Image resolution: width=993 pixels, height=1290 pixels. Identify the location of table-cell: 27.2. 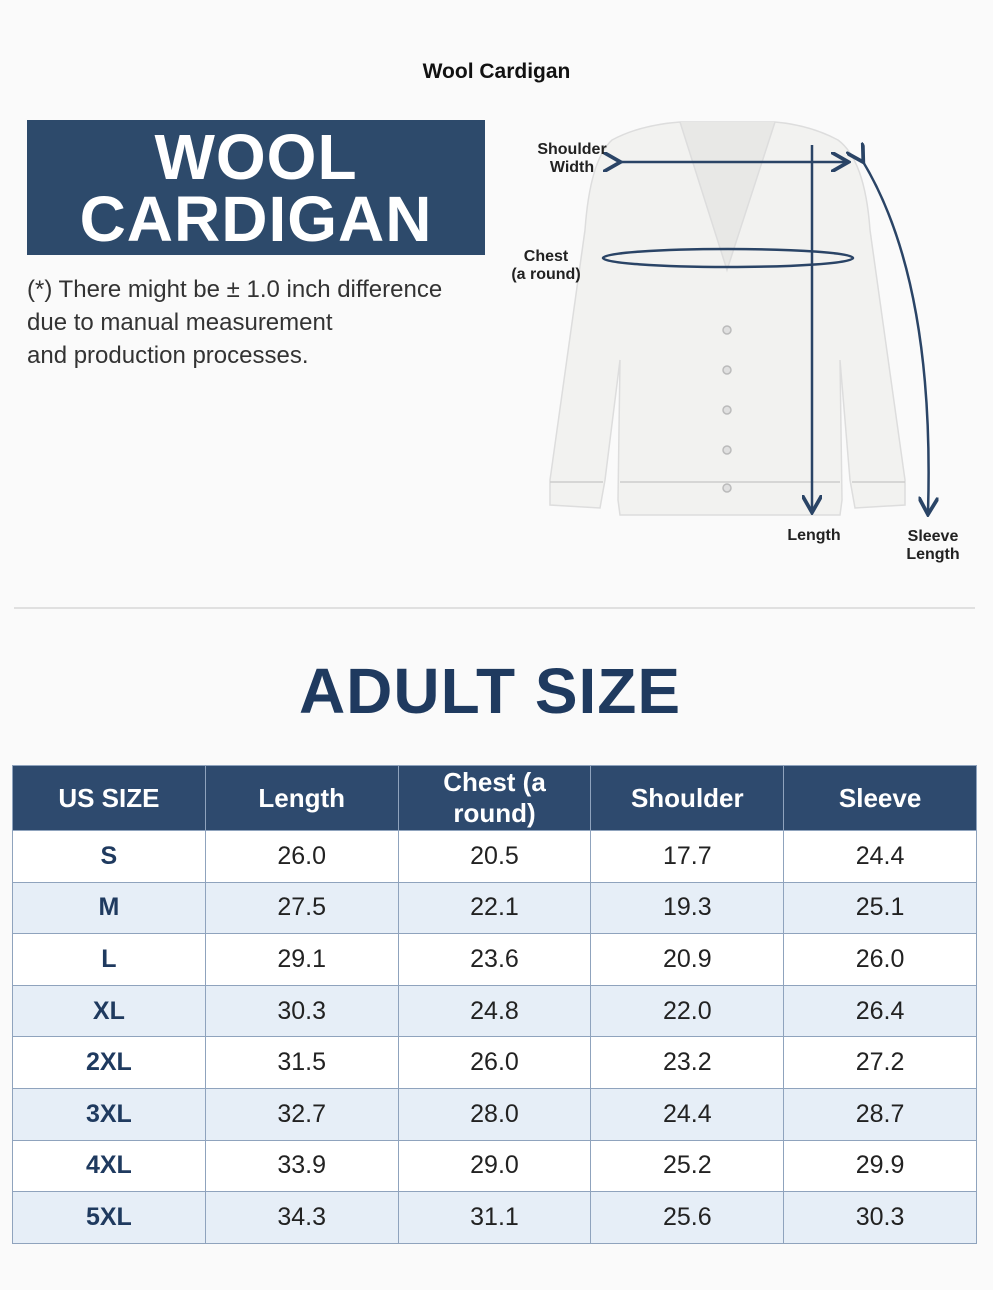
(880, 1062).